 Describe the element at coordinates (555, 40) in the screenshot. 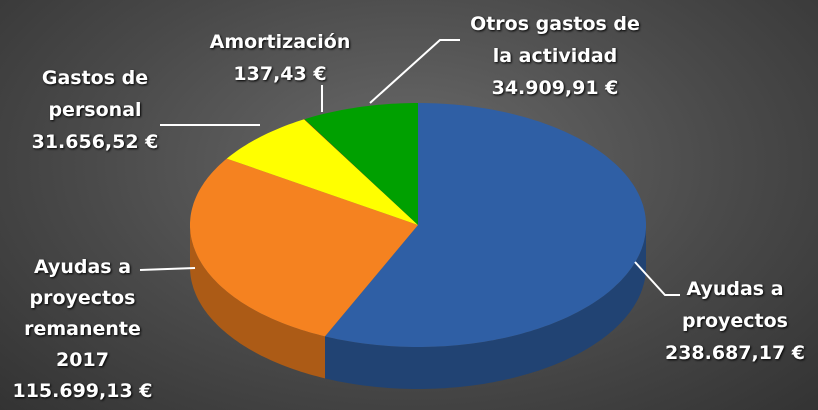

I see `category-label: Otros gastos de la actividad` at that location.